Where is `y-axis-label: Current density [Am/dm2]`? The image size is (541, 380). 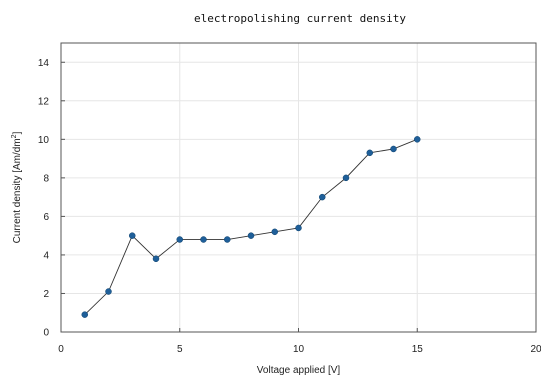
y-axis-label: Current density [Am/dm2] is located at coordinates (17, 187).